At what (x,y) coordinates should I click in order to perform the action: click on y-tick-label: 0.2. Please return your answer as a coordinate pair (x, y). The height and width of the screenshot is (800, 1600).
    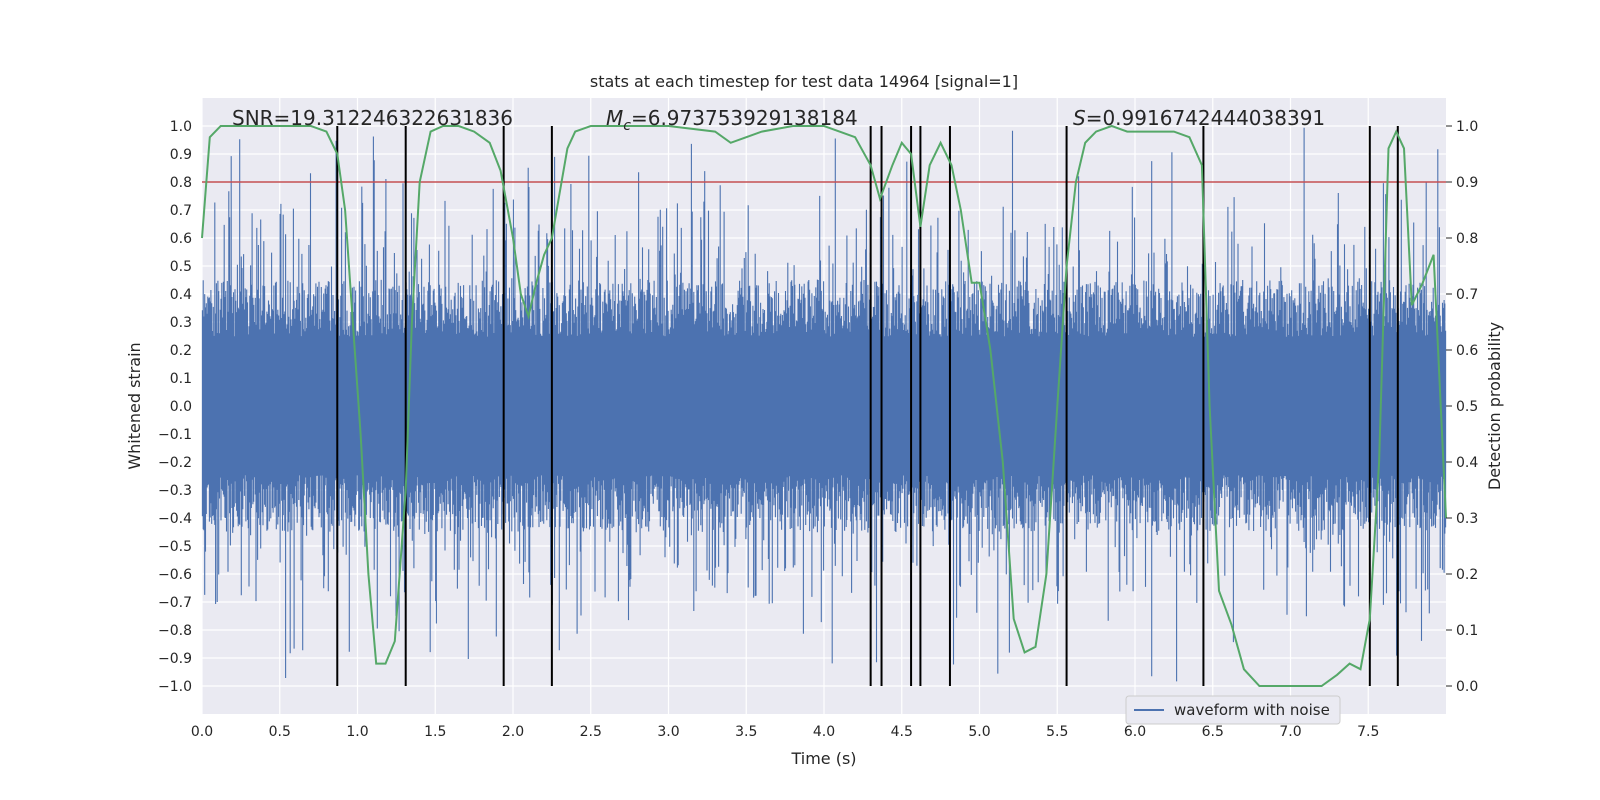
    Looking at the image, I should click on (181, 351).